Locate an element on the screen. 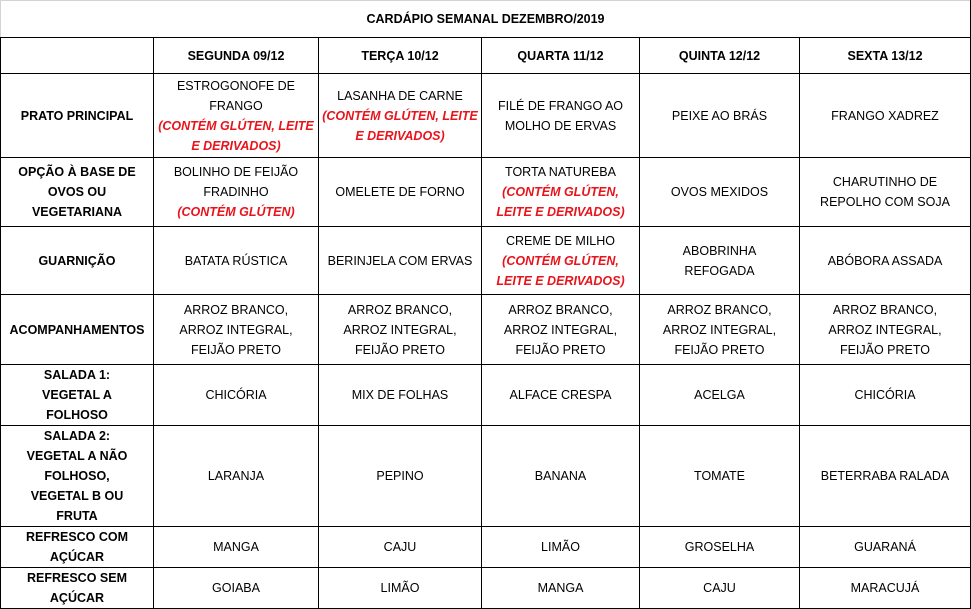 The width and height of the screenshot is (971, 609). day-header: SEXTA 13/12 is located at coordinates (884, 55).